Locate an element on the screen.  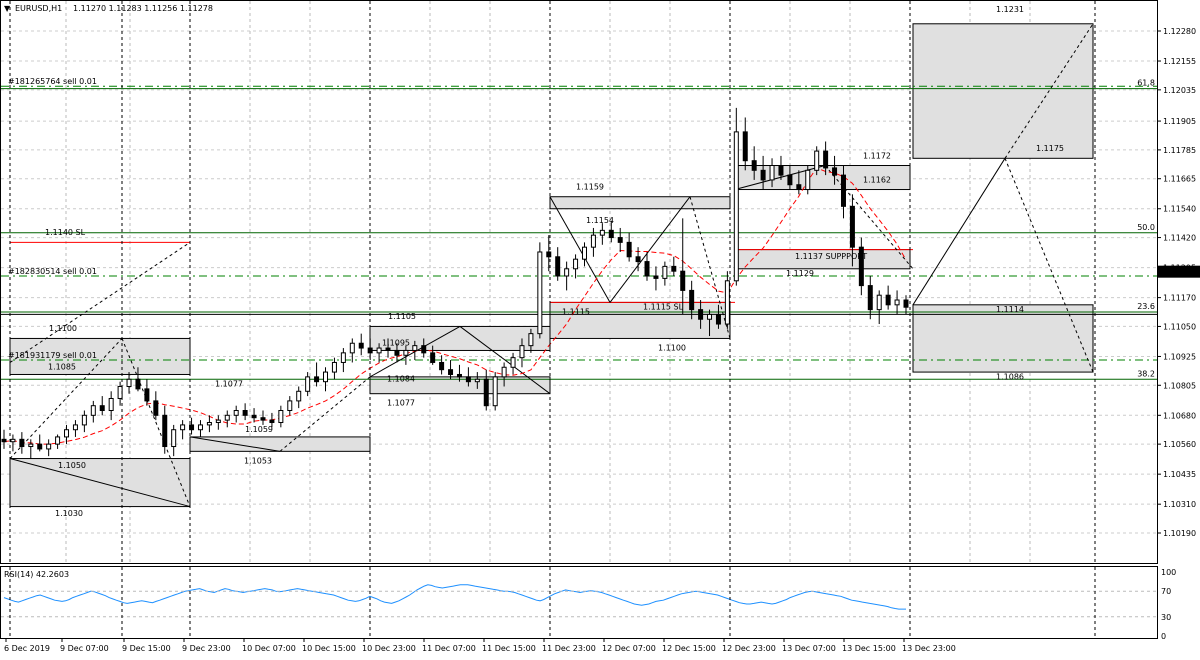
price-annotation: 1.1095 is located at coordinates (396, 343).